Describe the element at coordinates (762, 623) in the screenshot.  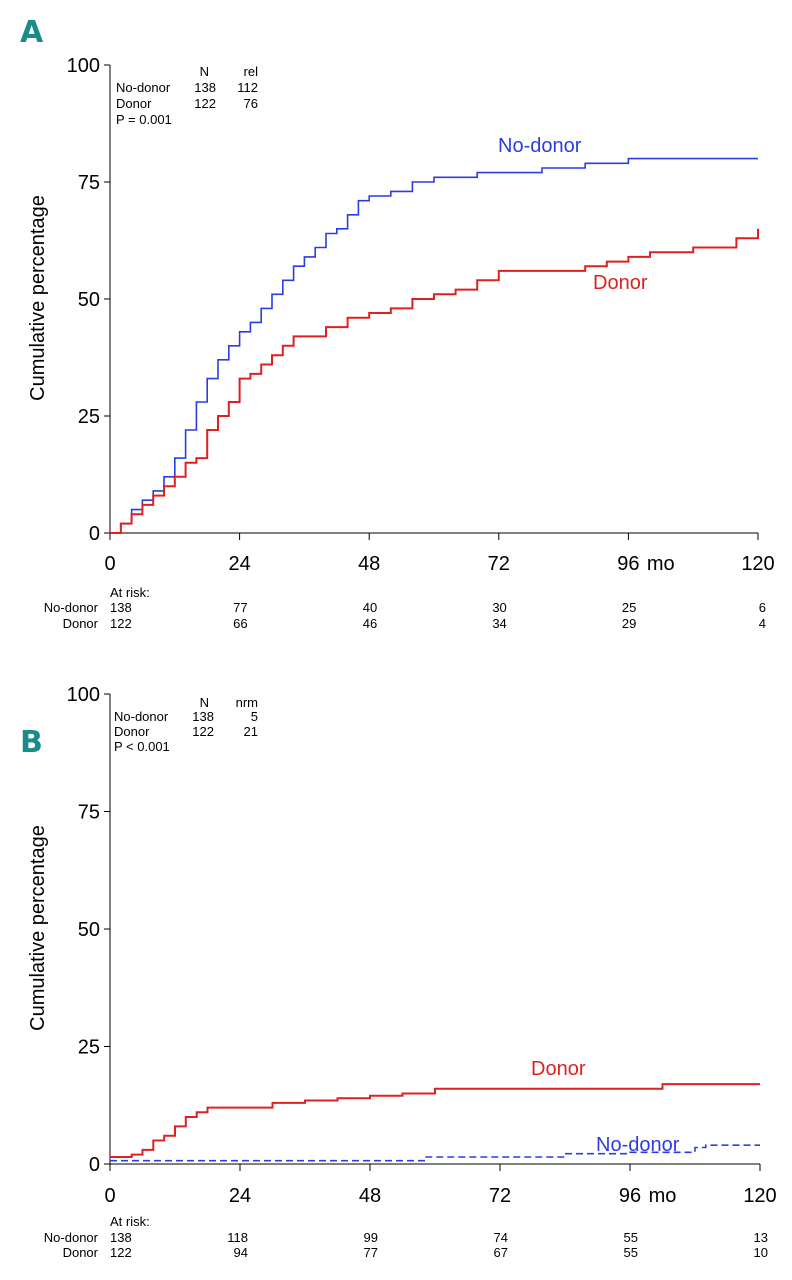
I see `at-risk-value: 4` at that location.